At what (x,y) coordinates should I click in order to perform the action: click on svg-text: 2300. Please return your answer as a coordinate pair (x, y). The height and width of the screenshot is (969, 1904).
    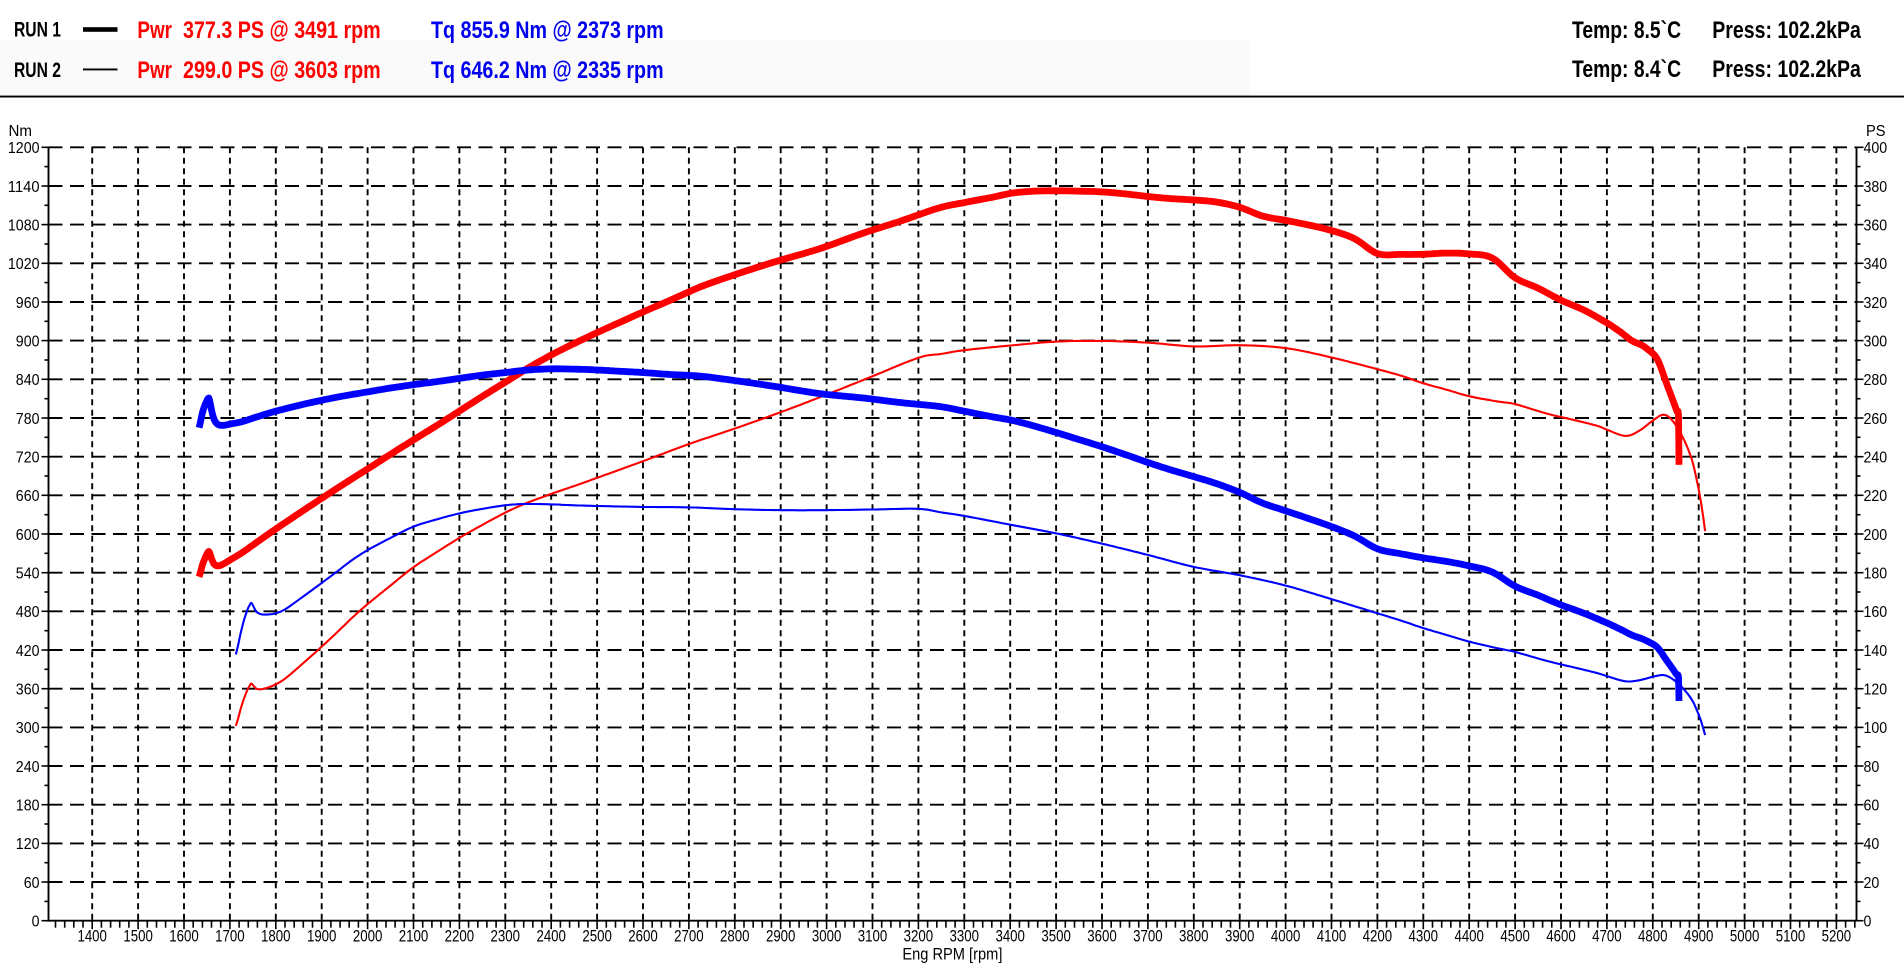
    Looking at the image, I should click on (506, 935).